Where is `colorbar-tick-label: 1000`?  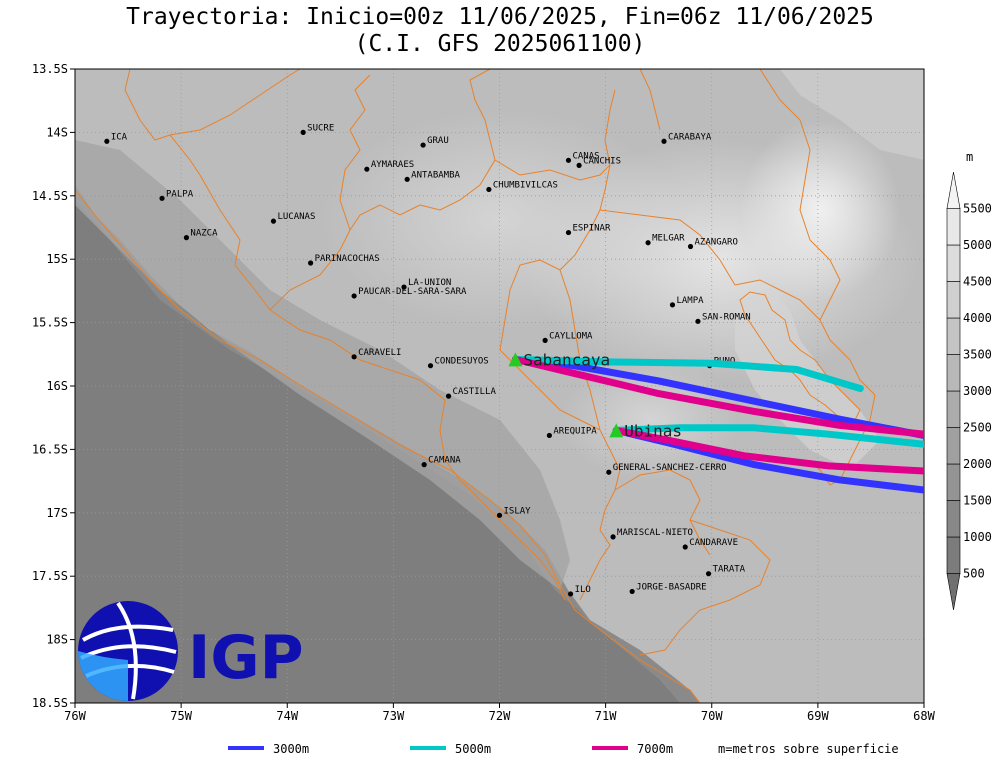 colorbar-tick-label: 1000 is located at coordinates (977, 537).